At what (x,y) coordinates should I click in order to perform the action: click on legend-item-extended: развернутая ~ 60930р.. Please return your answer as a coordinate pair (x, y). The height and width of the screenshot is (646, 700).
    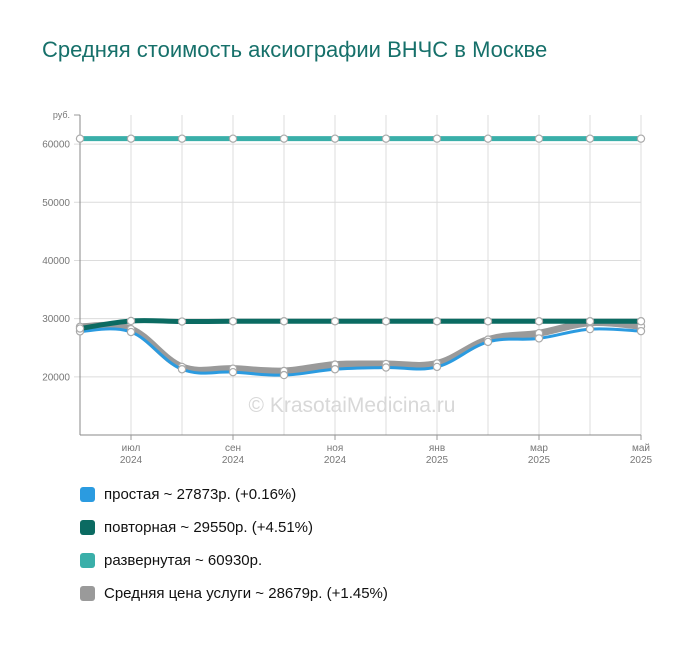
    Looking at the image, I should click on (234, 560).